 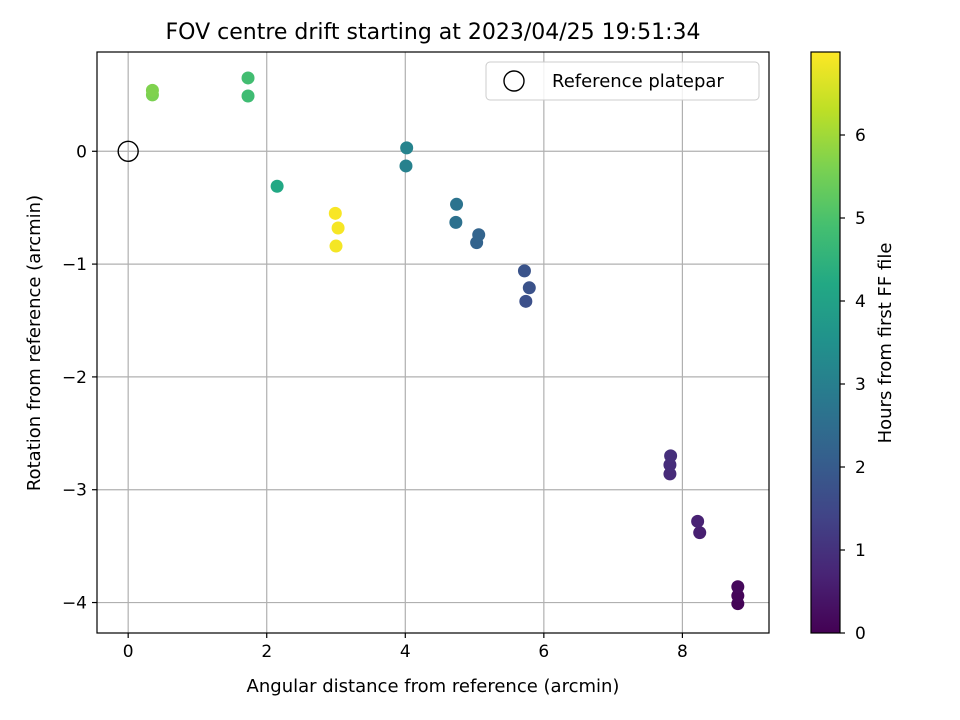 I want to click on y-tick-label: −4, so click(x=74, y=604).